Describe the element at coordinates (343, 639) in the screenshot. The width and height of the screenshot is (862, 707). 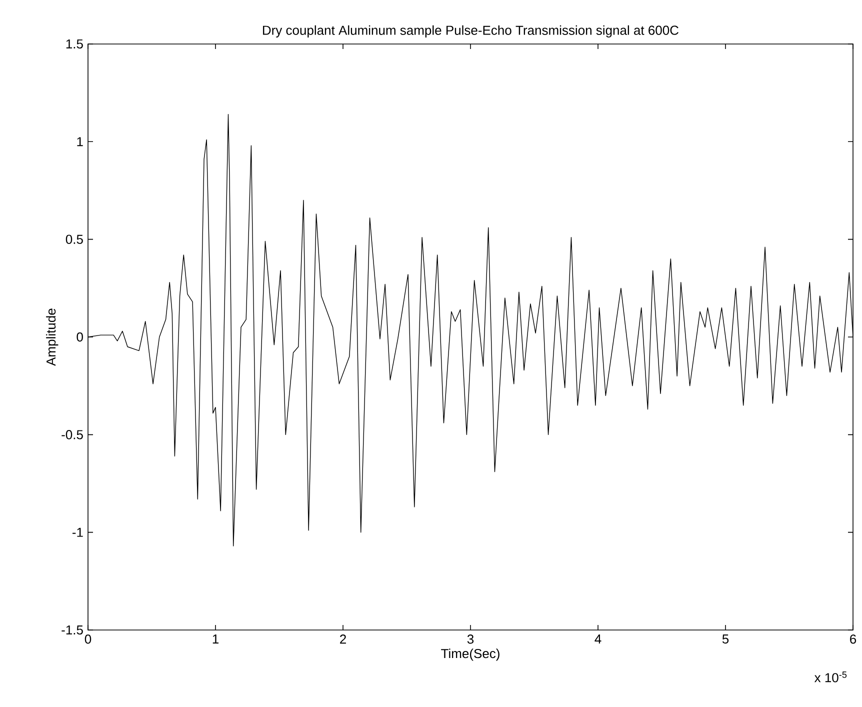
I see `x-tick-label: 2` at that location.